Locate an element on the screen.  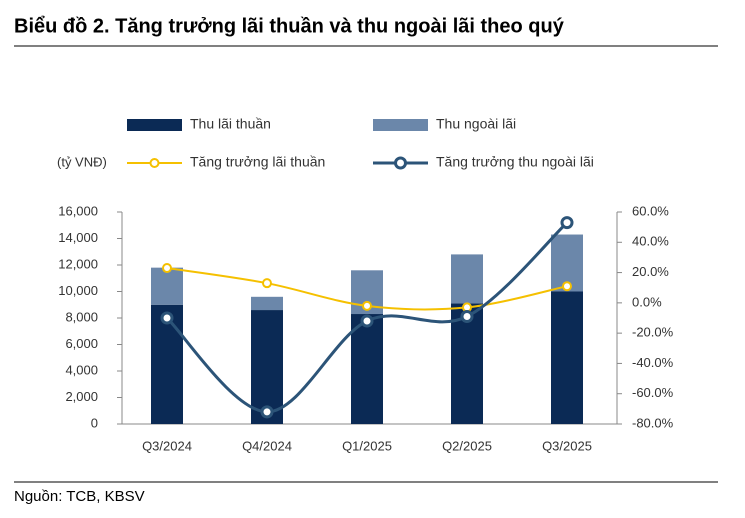
x-tick-label: Q3/2024 is located at coordinates (167, 445).